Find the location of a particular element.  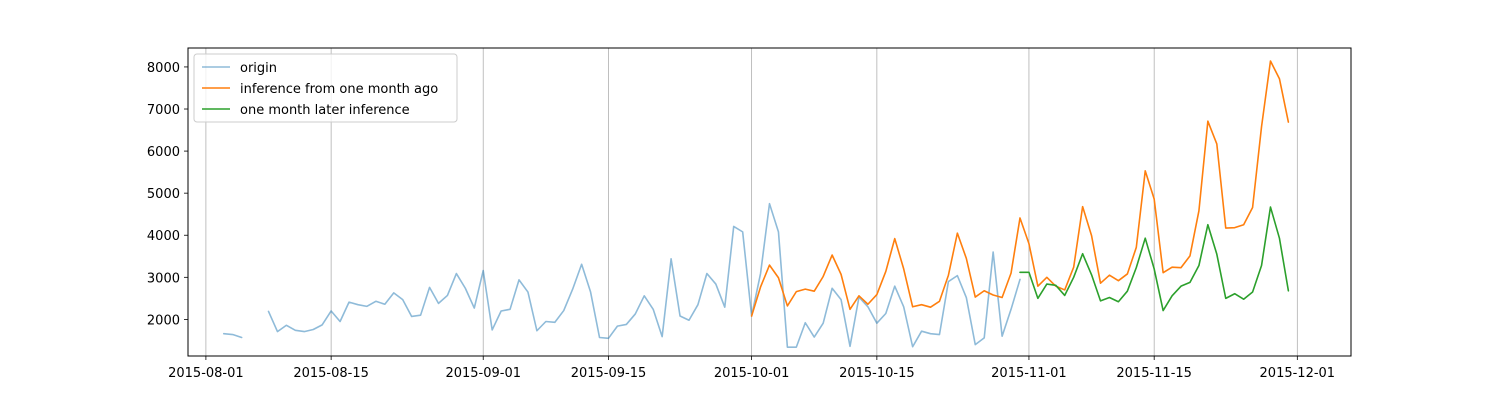

x-tick-label: 2015-11-15 is located at coordinates (1154, 373).